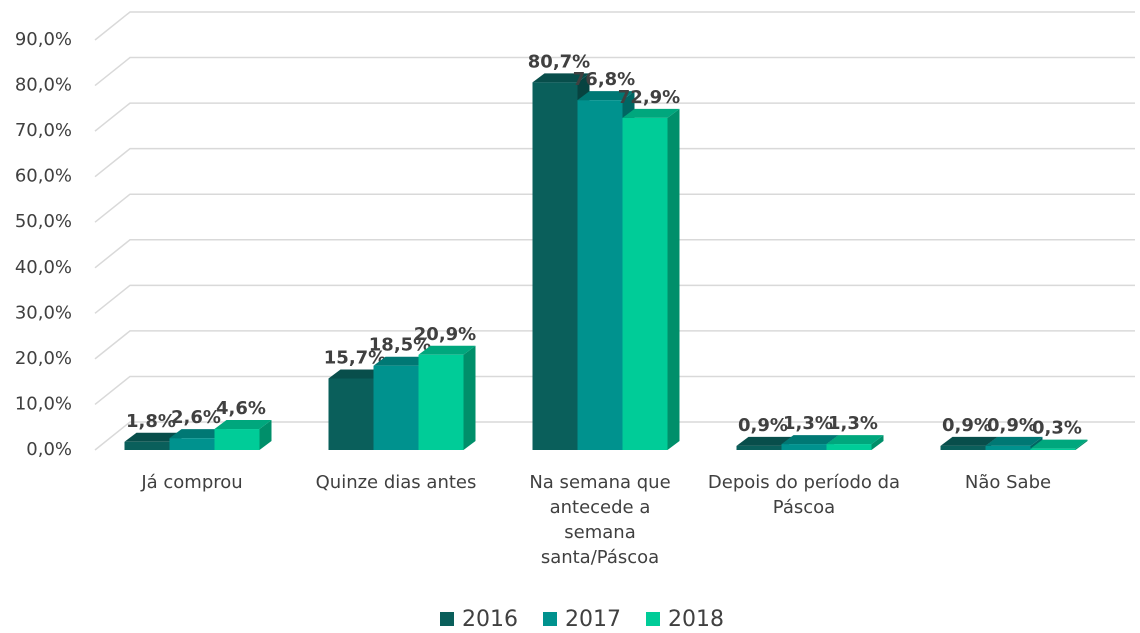  Describe the element at coordinates (1008, 482) in the screenshot. I see `x-tick-label: Não Sabe` at that location.